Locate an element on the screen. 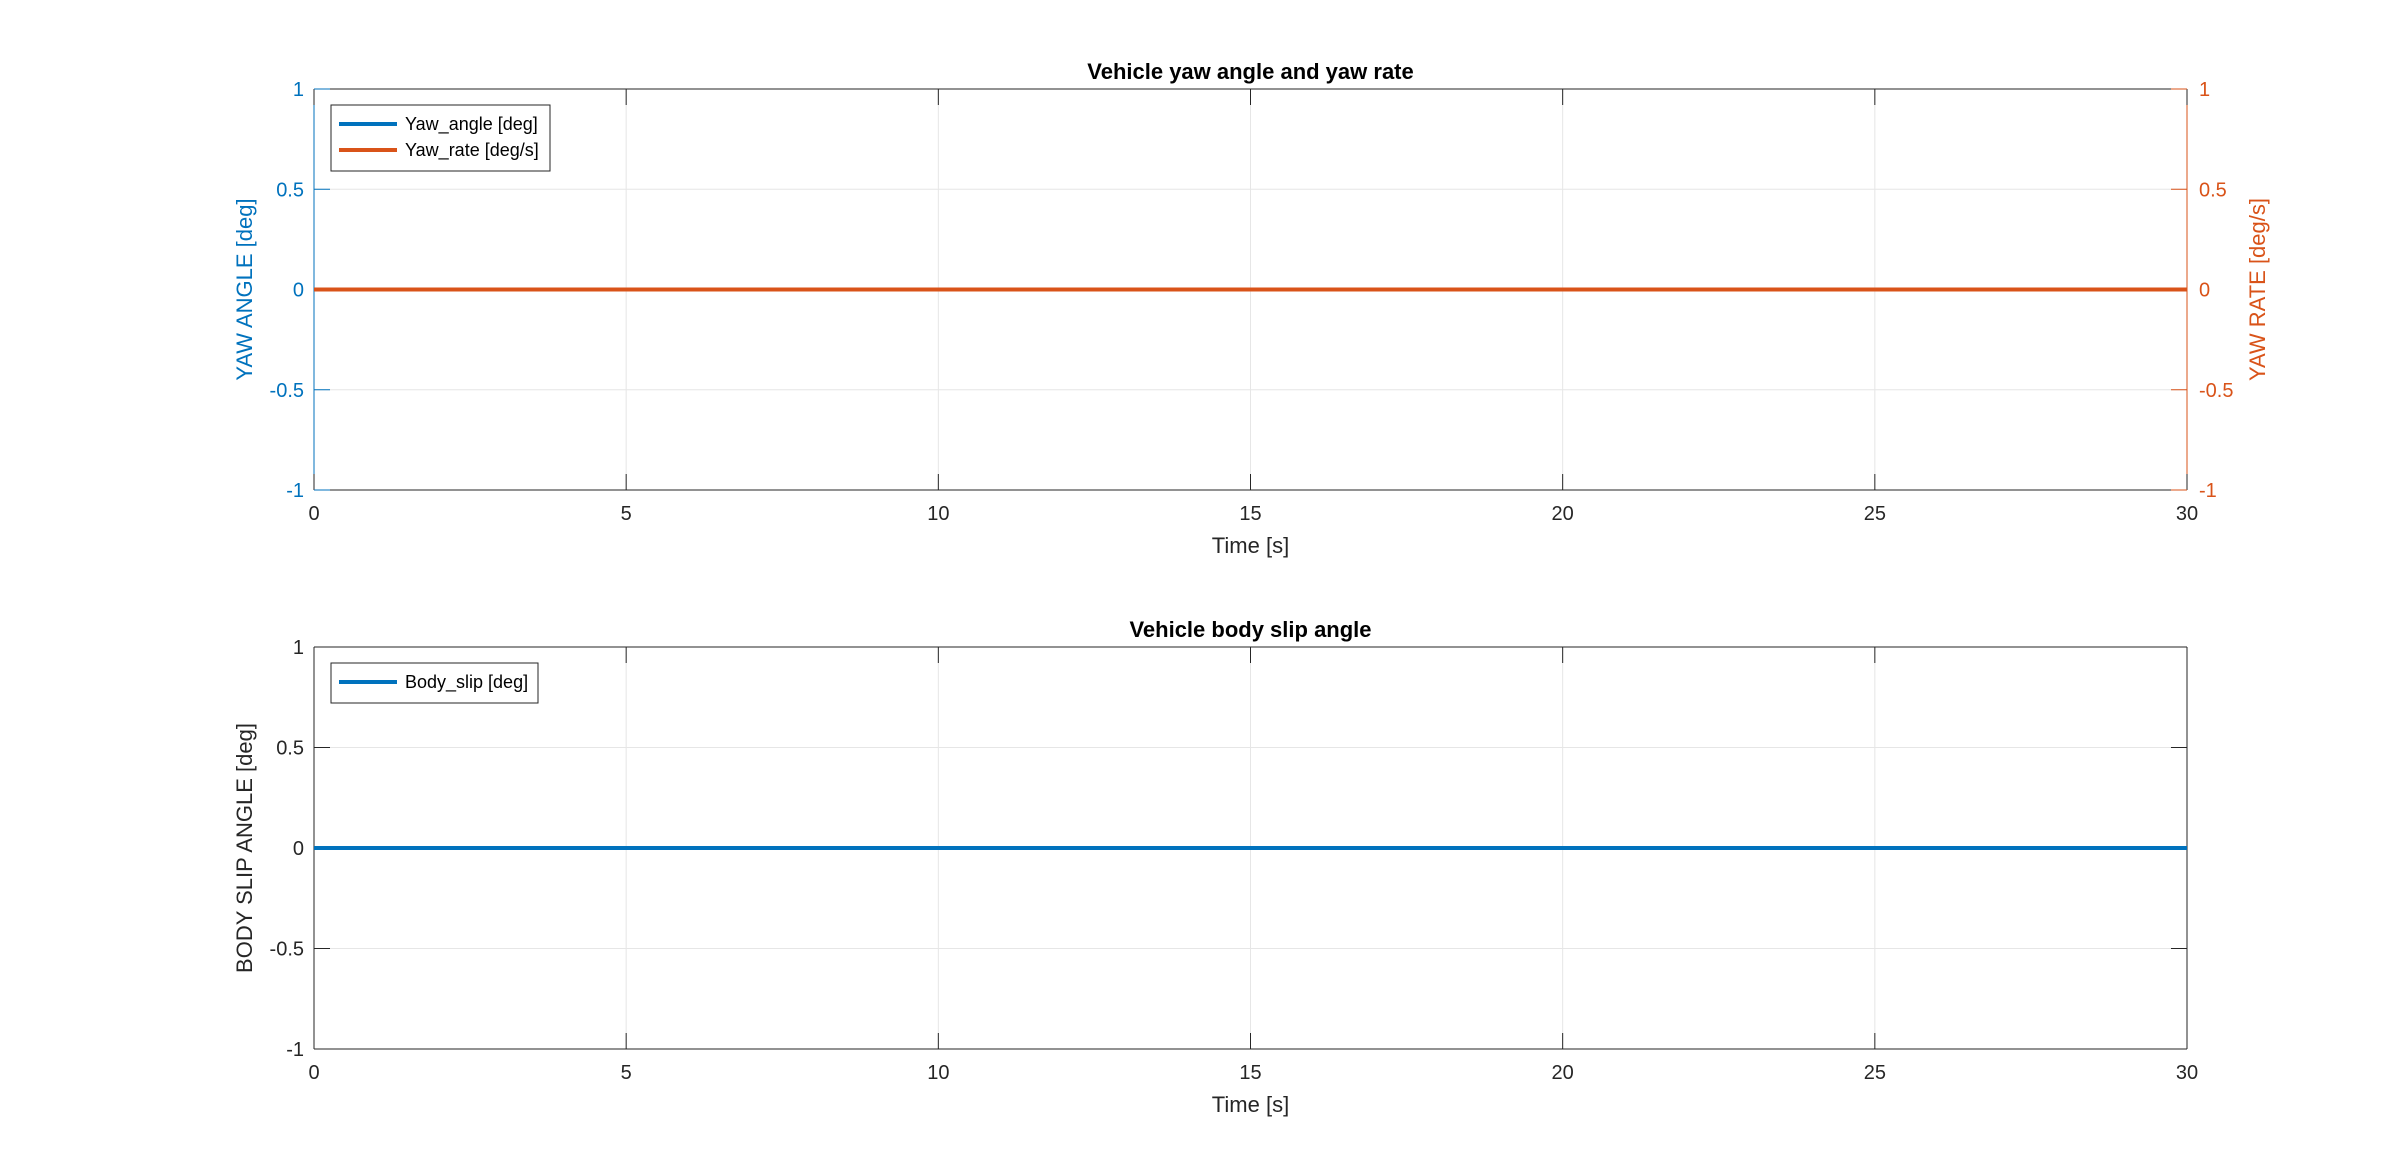 This screenshot has height=1170, width=2400. legend-box is located at coordinates (440, 138).